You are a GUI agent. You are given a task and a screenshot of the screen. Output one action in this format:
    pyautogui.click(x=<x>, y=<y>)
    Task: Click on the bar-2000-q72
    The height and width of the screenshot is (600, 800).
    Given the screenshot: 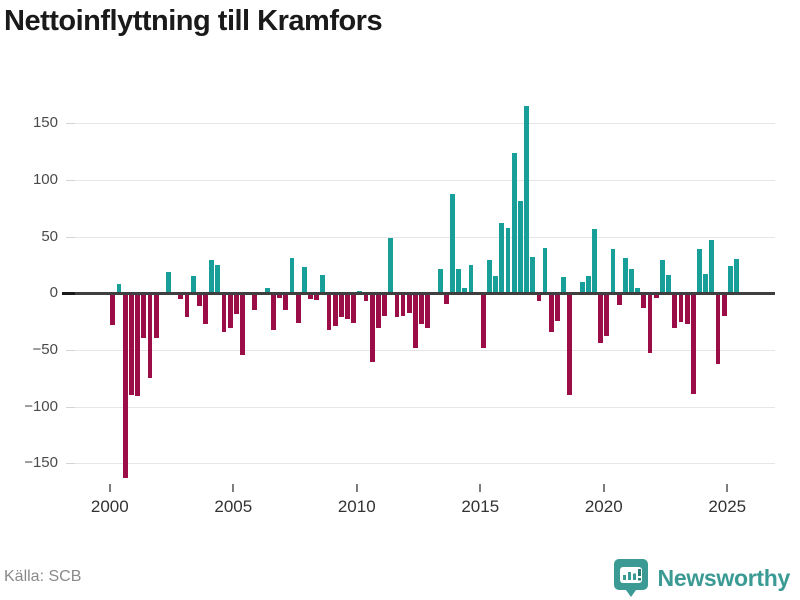 What is the action you would take?
    pyautogui.click(x=557, y=307)
    